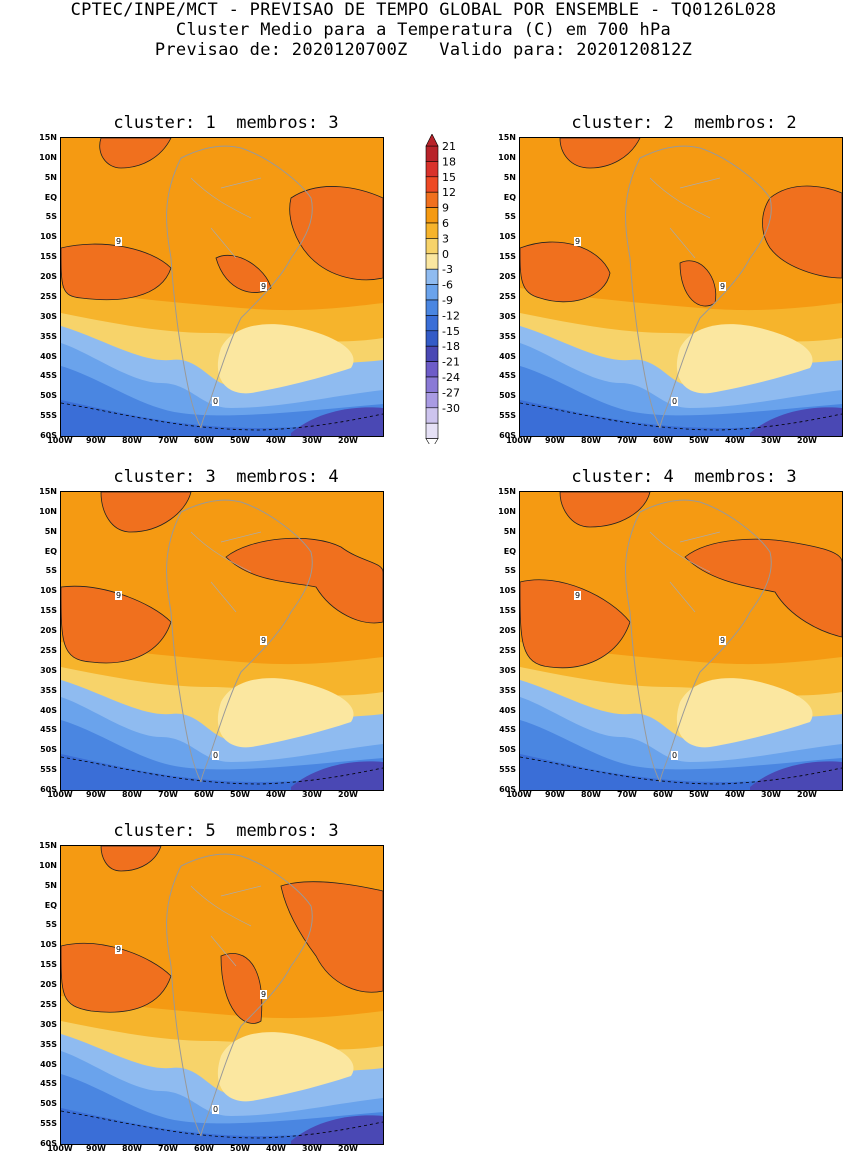 The image size is (847, 1157). I want to click on panel-1-contour-label: 9, so click(264, 286).